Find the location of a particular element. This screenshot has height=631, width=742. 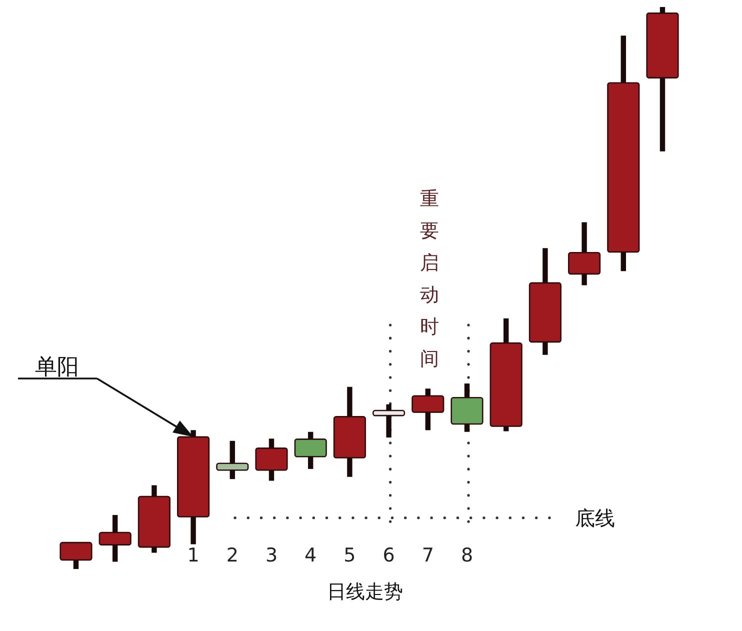

x-tick-label: 6 is located at coordinates (388, 555).